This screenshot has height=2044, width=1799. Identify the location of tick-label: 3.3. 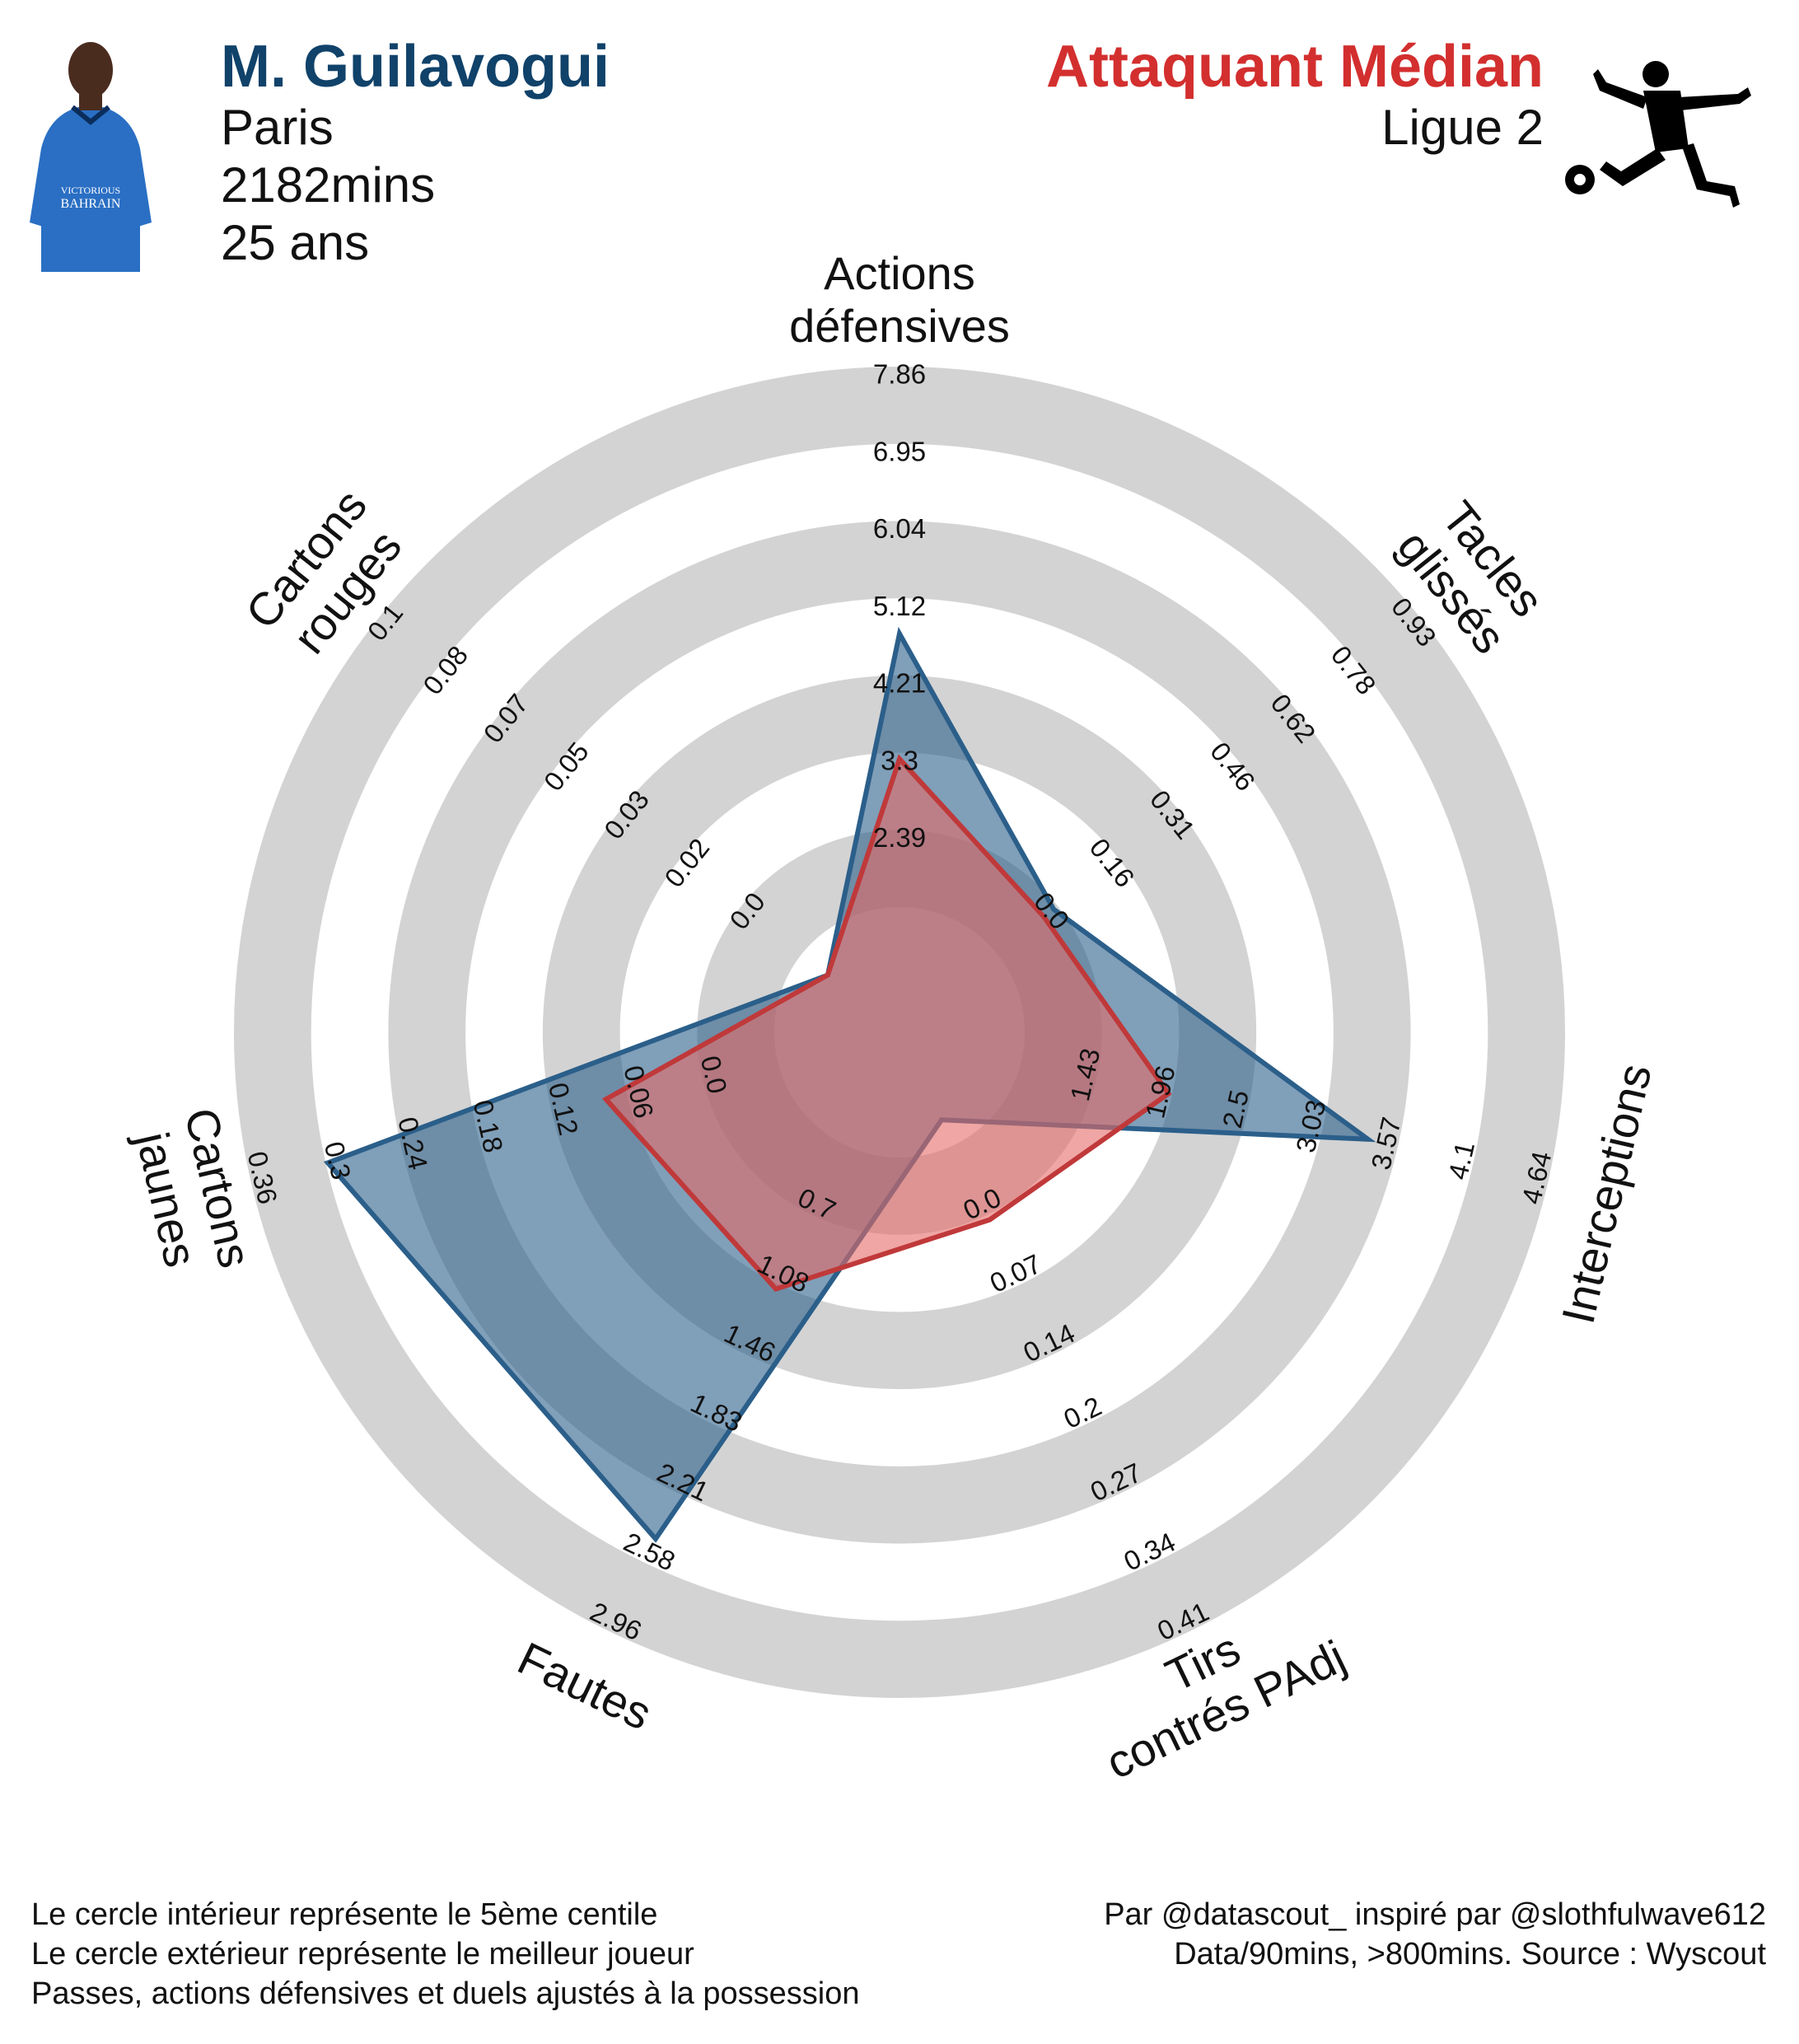
(899, 760).